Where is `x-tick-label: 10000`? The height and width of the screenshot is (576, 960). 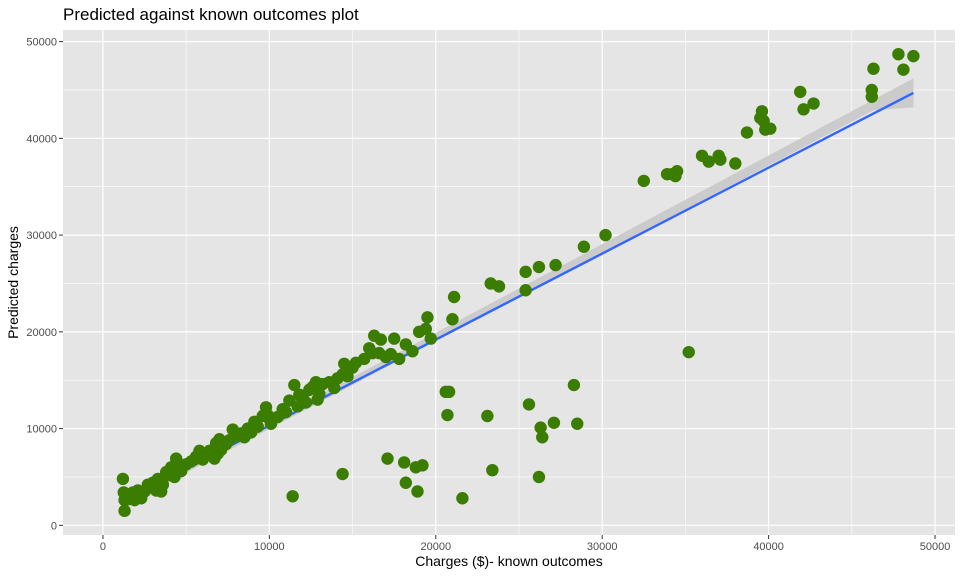 x-tick-label: 10000 is located at coordinates (269, 547).